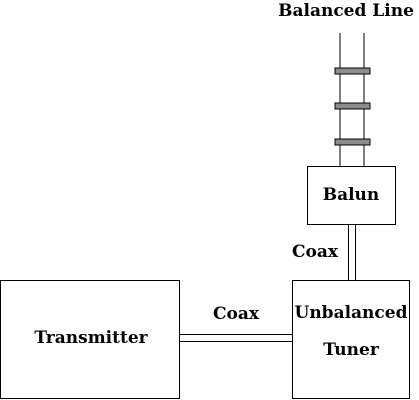  Describe the element at coordinates (351, 313) in the screenshot. I see `tuner-label-line1: Unbalanced` at that location.